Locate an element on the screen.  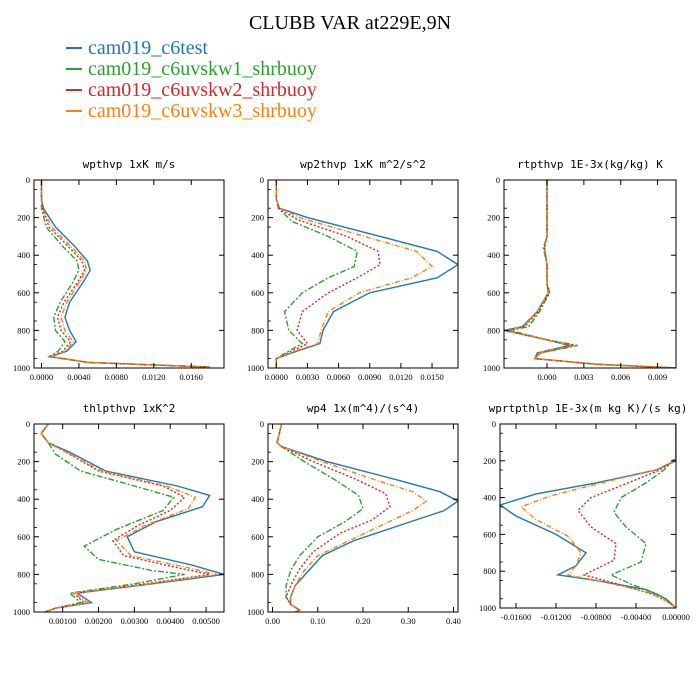
x-tick-label: 0.0090 is located at coordinates (369, 377).